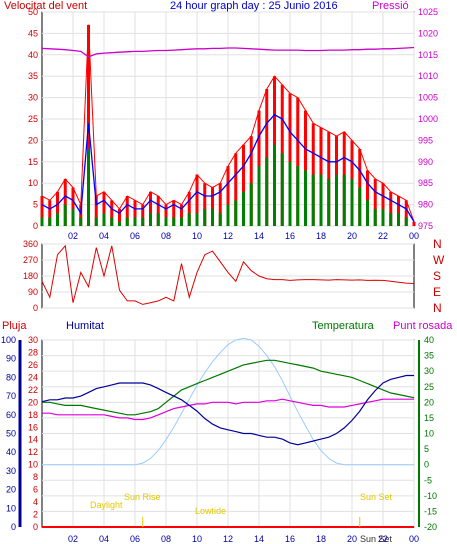 Image resolution: width=457 pixels, height=544 pixels. What do you see at coordinates (11, 434) in the screenshot?
I see `humidity-tick-label: 50` at bounding box center [11, 434].